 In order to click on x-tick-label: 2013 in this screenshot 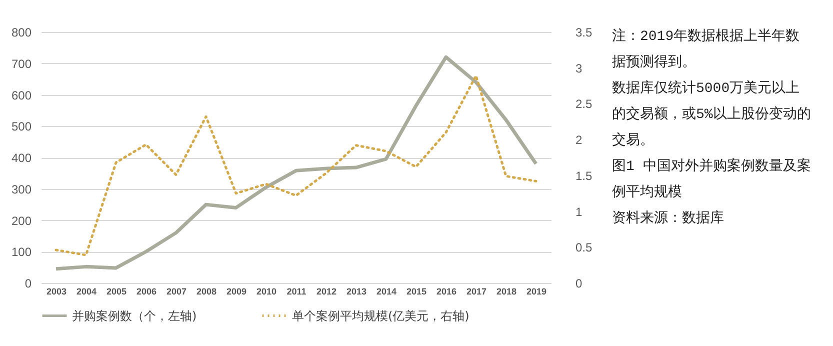, I will do `click(356, 291)`.